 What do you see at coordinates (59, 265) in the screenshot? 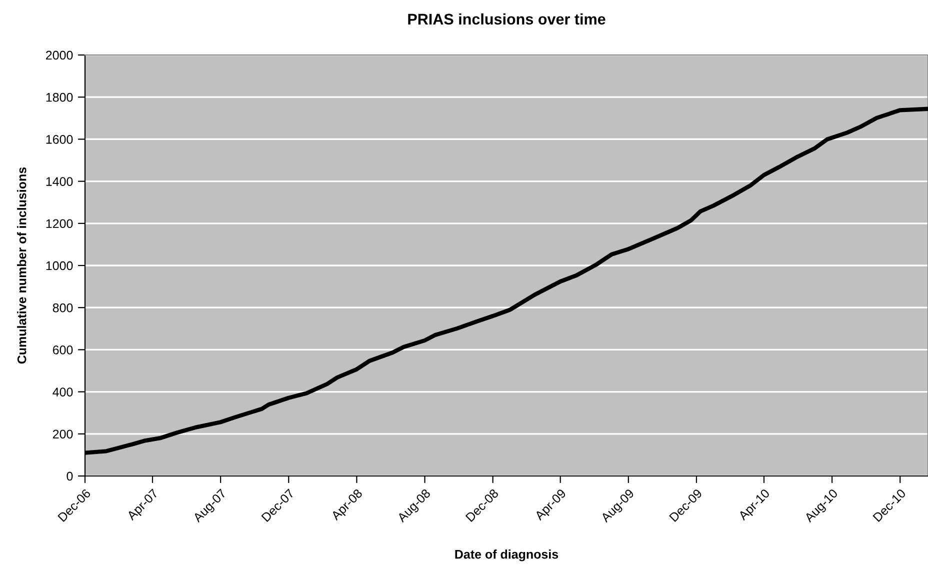
I see `y-tick-label: 1000` at bounding box center [59, 265].